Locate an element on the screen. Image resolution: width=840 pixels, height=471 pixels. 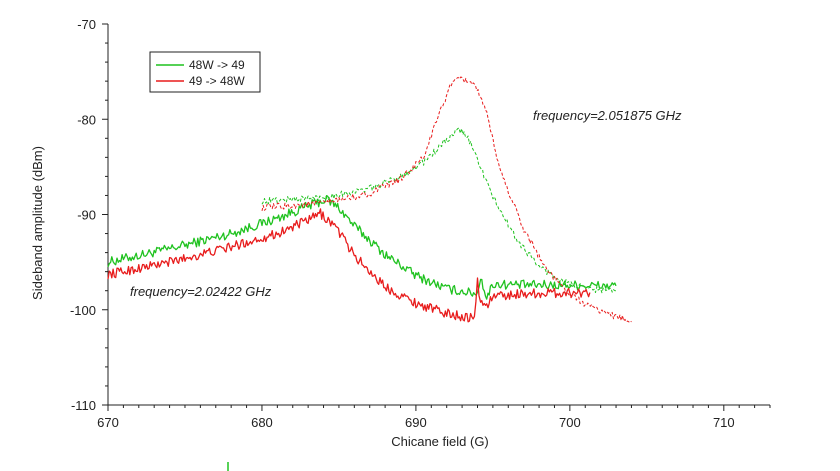
y-tick-label: -70 is located at coordinates (86, 24).